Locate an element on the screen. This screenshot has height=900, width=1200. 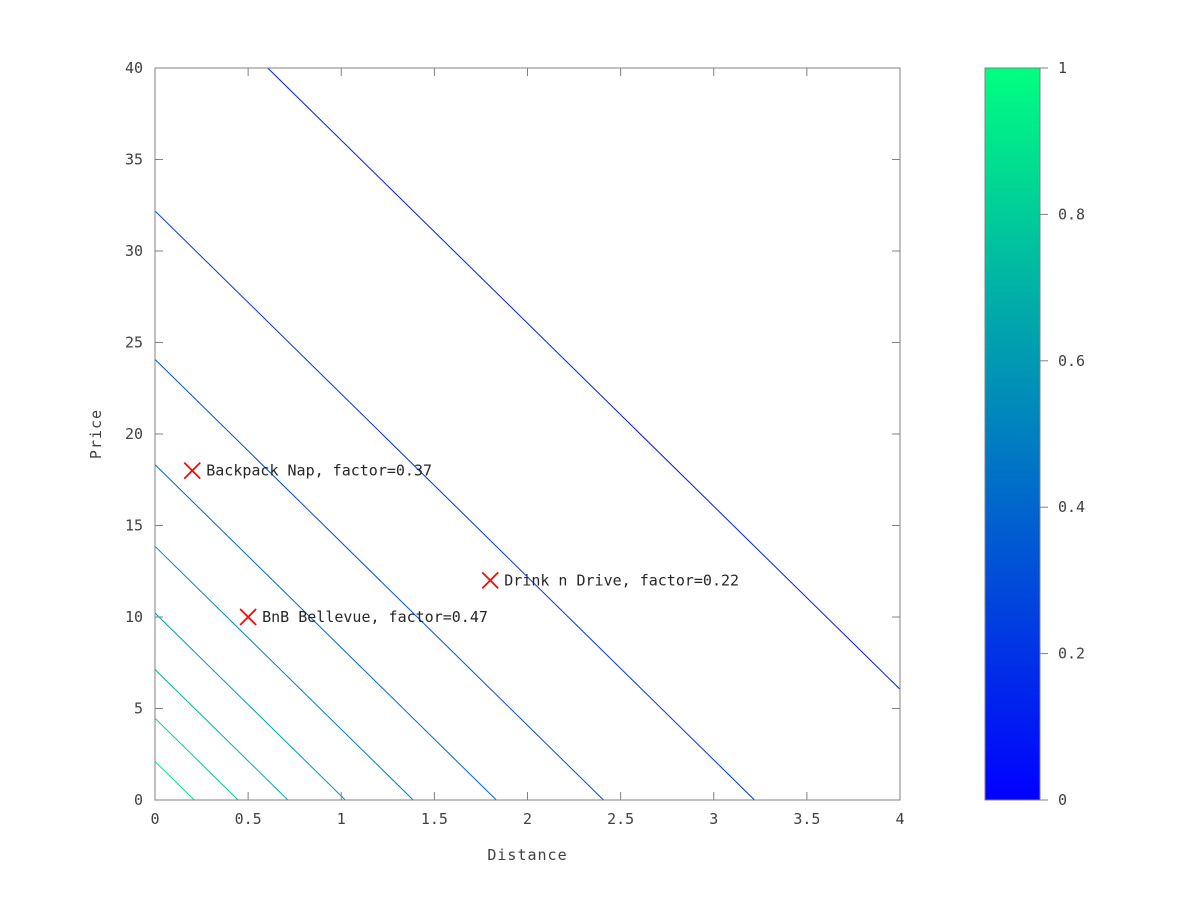
contour-line-level-0.6 is located at coordinates (250, 706).